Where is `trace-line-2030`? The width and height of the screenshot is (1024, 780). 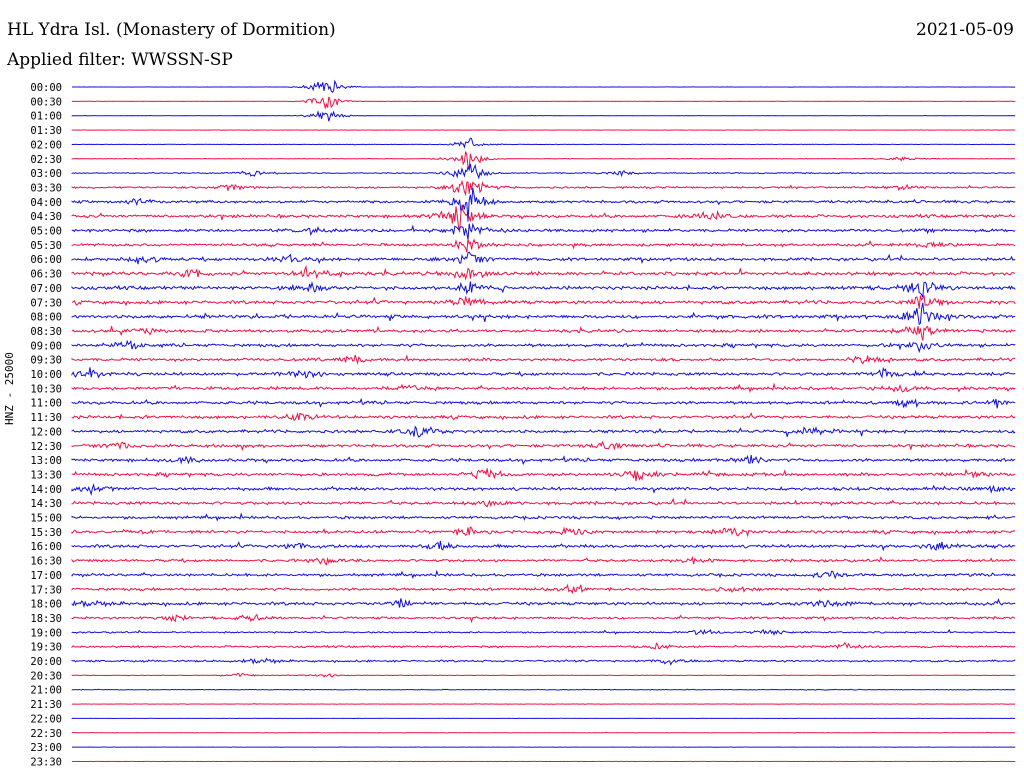
trace-line-2030 is located at coordinates (543, 675).